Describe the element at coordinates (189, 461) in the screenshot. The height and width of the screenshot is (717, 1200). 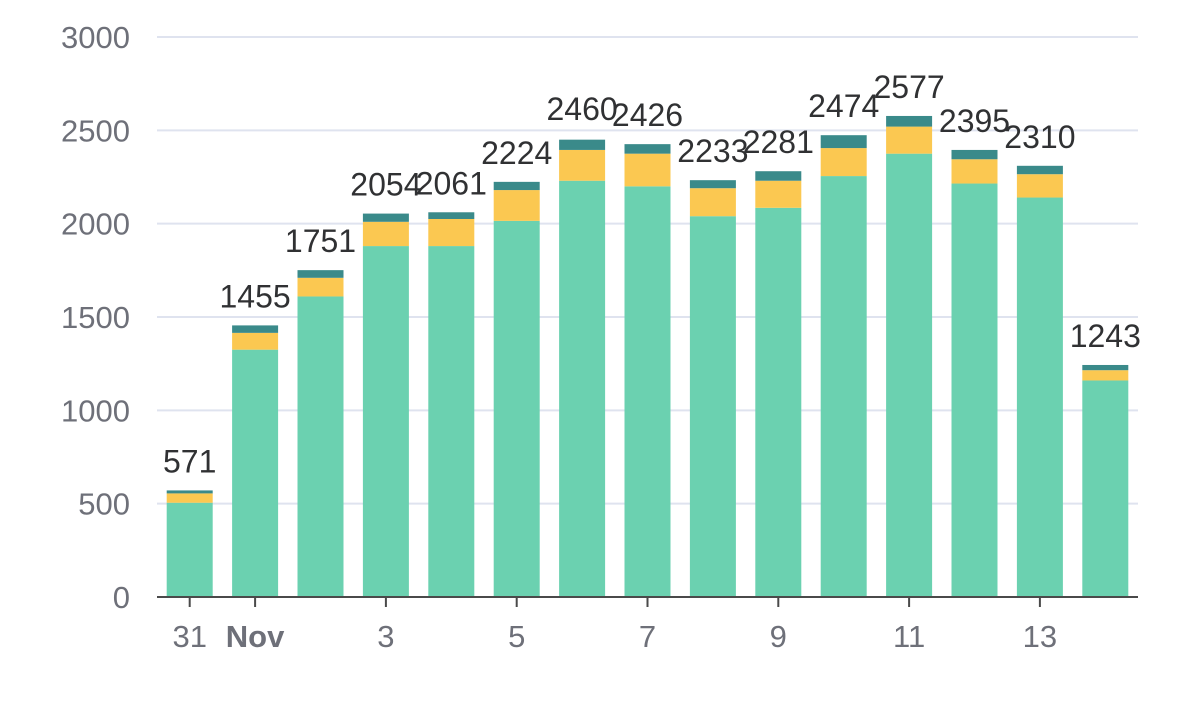
I see `bar-total-label: 571` at that location.